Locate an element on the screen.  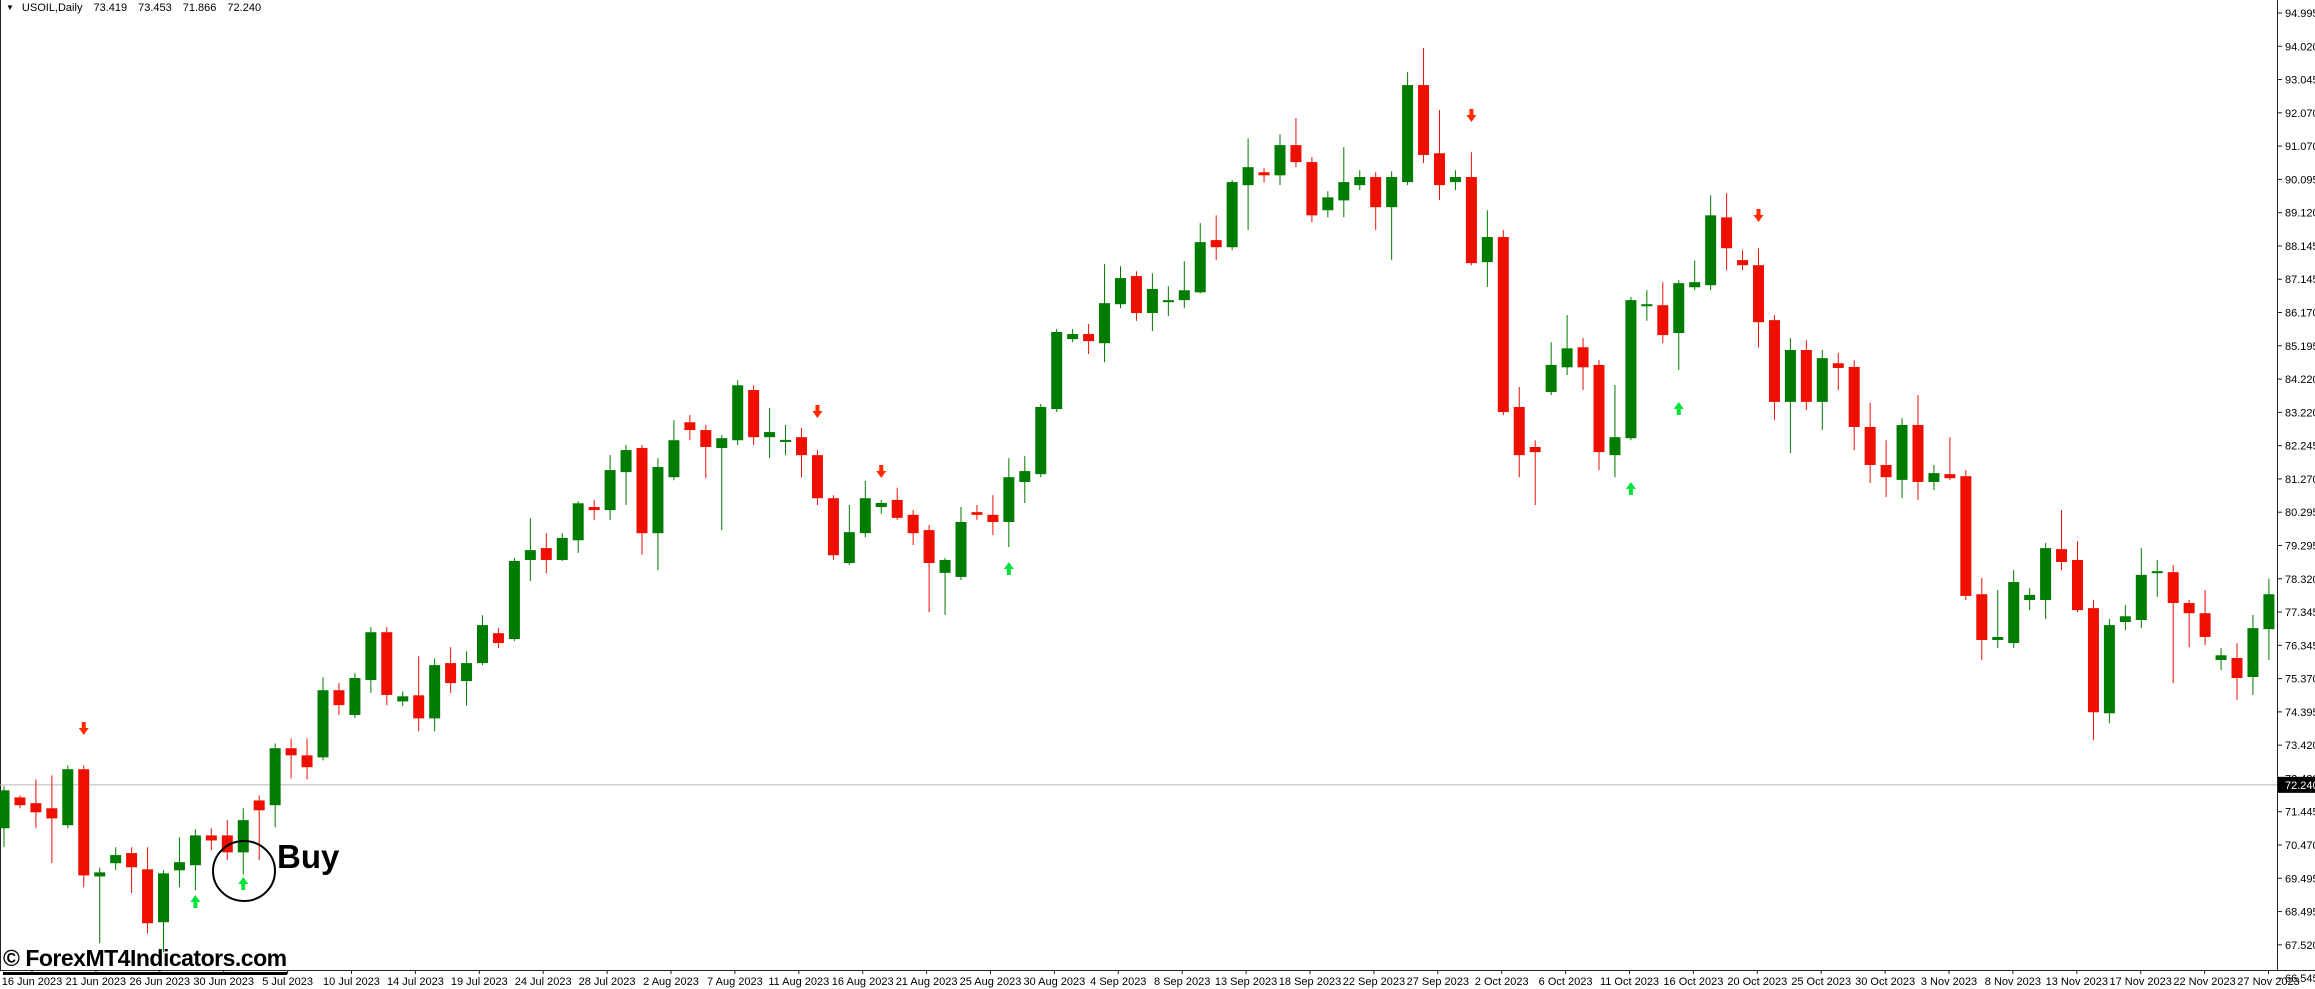
price-axis-label: 70.470 is located at coordinates (2300, 846).